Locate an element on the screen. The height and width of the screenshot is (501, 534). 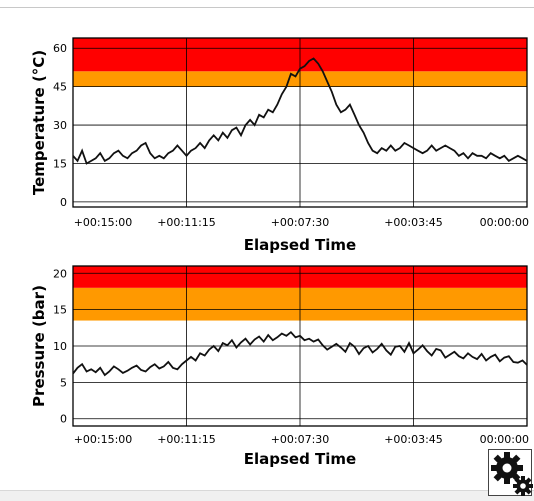
gears-icon is located at coordinates (512, 474).